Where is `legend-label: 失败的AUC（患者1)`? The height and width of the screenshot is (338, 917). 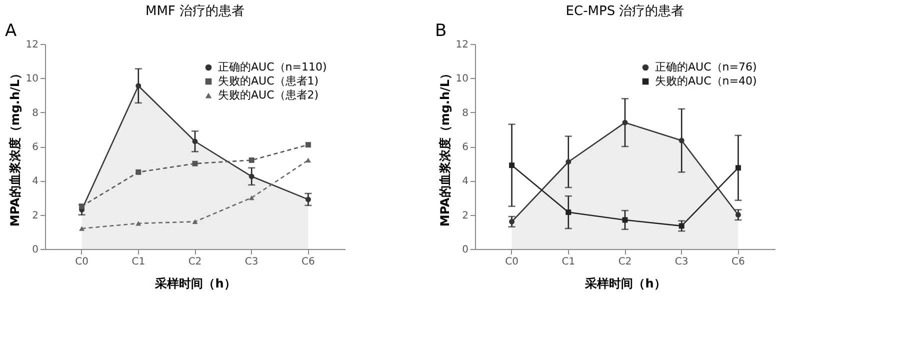
legend-label: 失败的AUC（患者1) is located at coordinates (268, 81).